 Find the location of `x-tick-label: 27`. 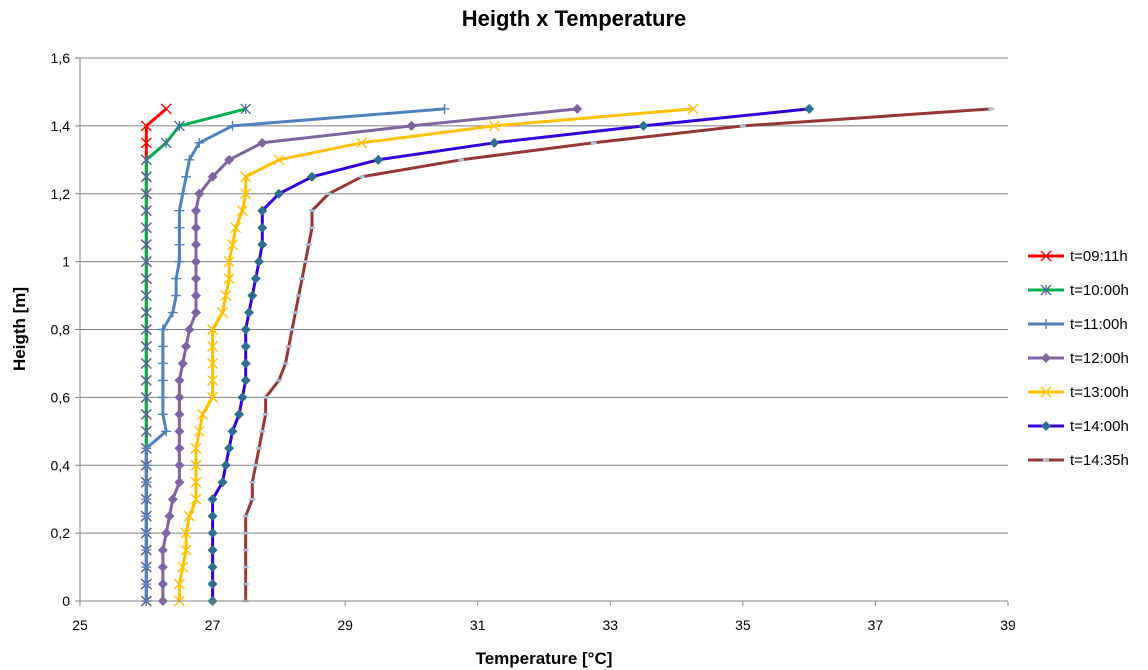

x-tick-label: 27 is located at coordinates (213, 625).